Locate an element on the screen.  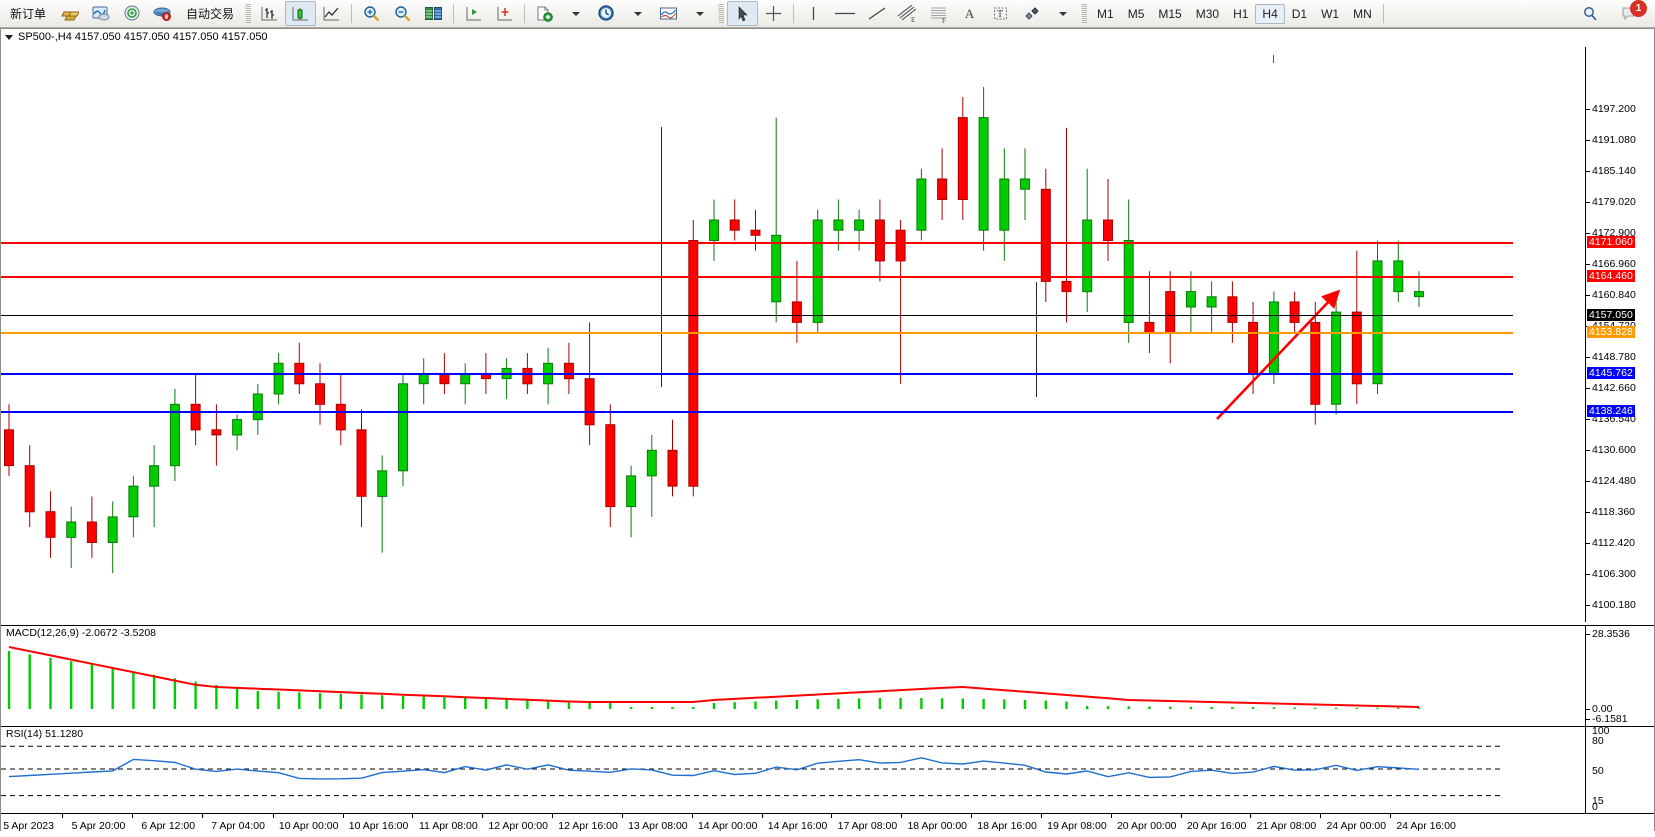
autotrading-button: 自动交易 is located at coordinates (210, 13).